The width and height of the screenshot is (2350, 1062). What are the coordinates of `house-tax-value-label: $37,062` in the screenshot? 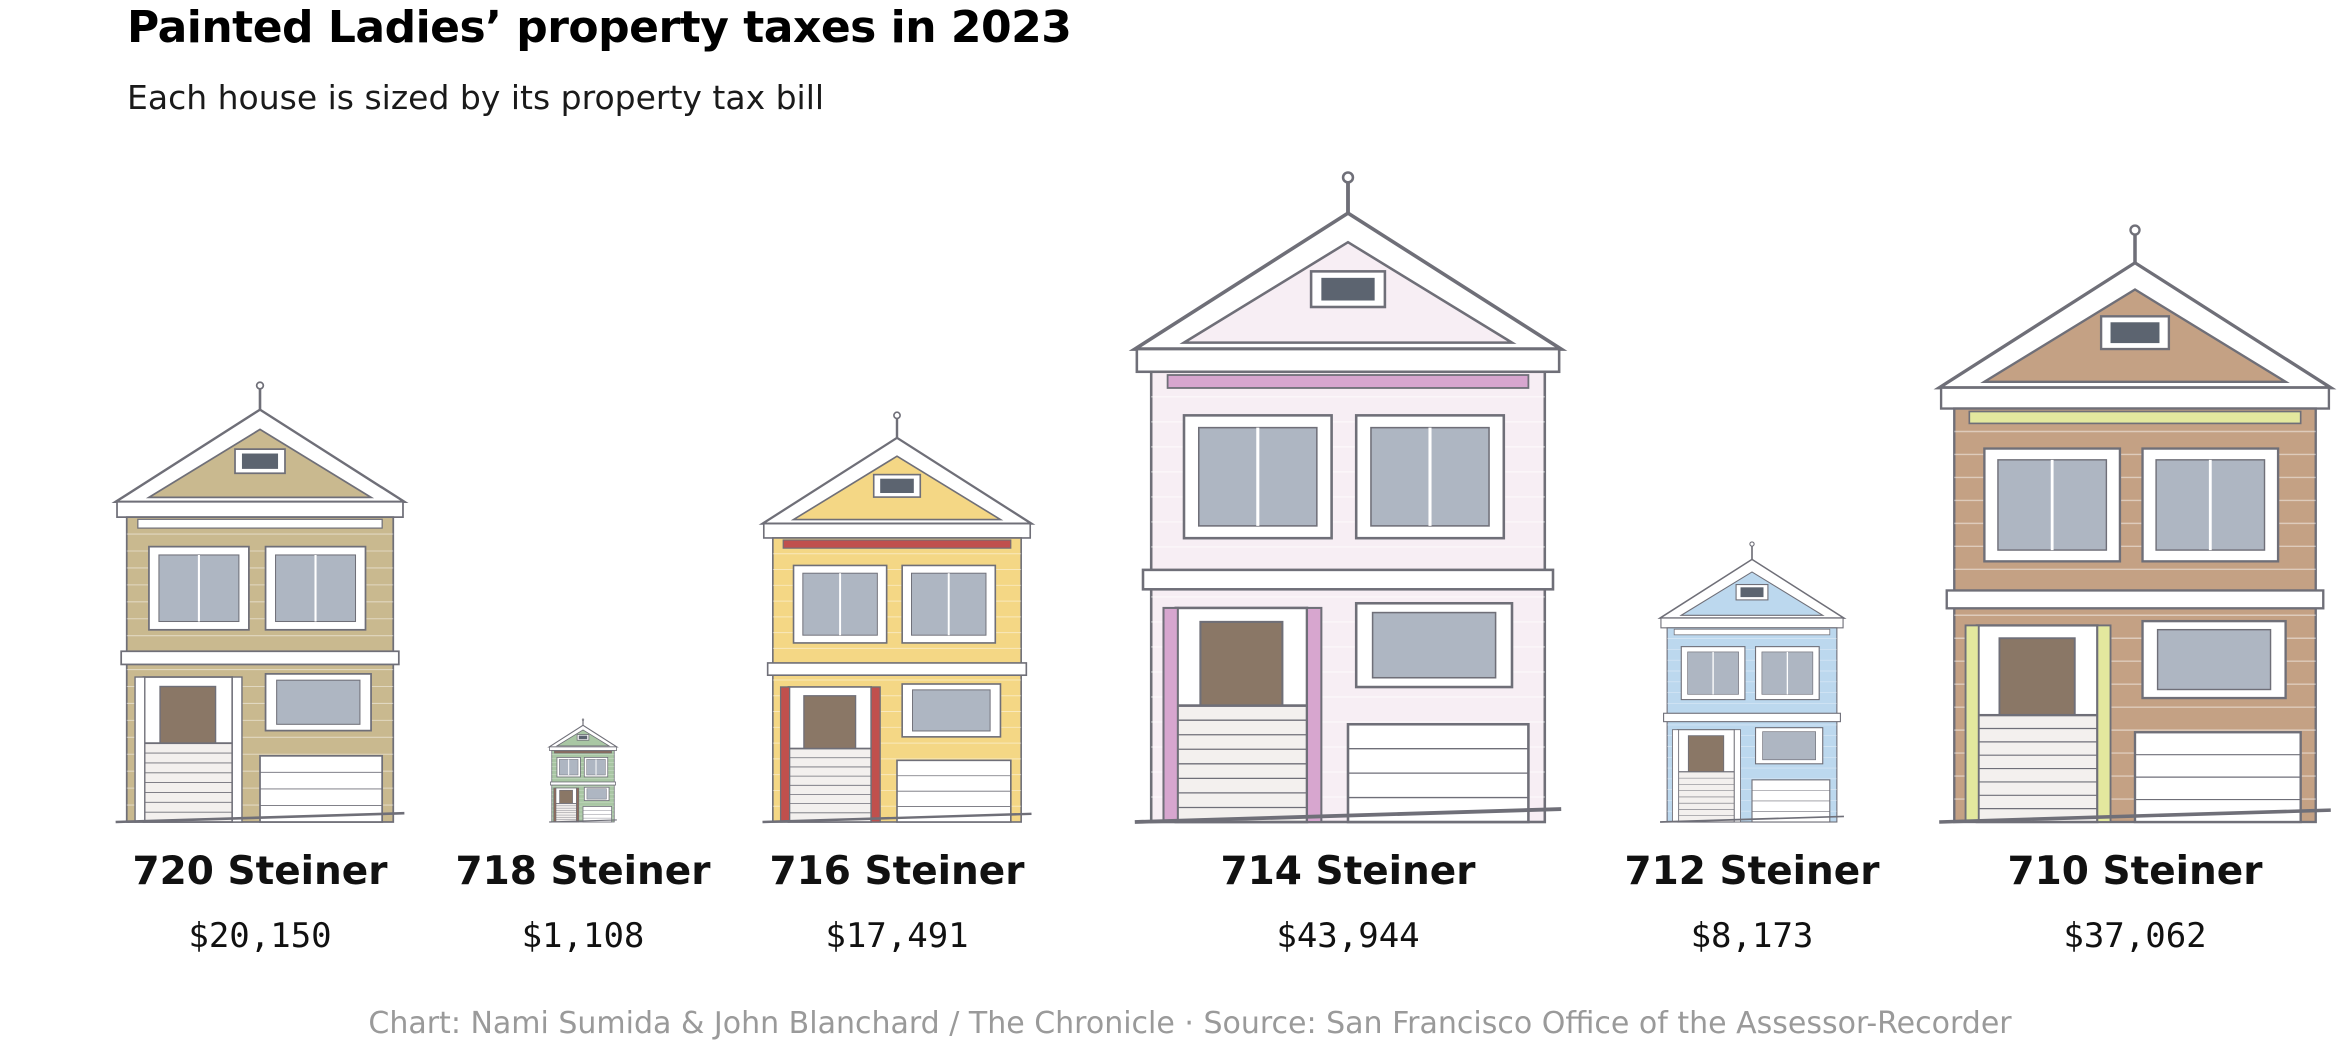 It's located at (2134, 936).